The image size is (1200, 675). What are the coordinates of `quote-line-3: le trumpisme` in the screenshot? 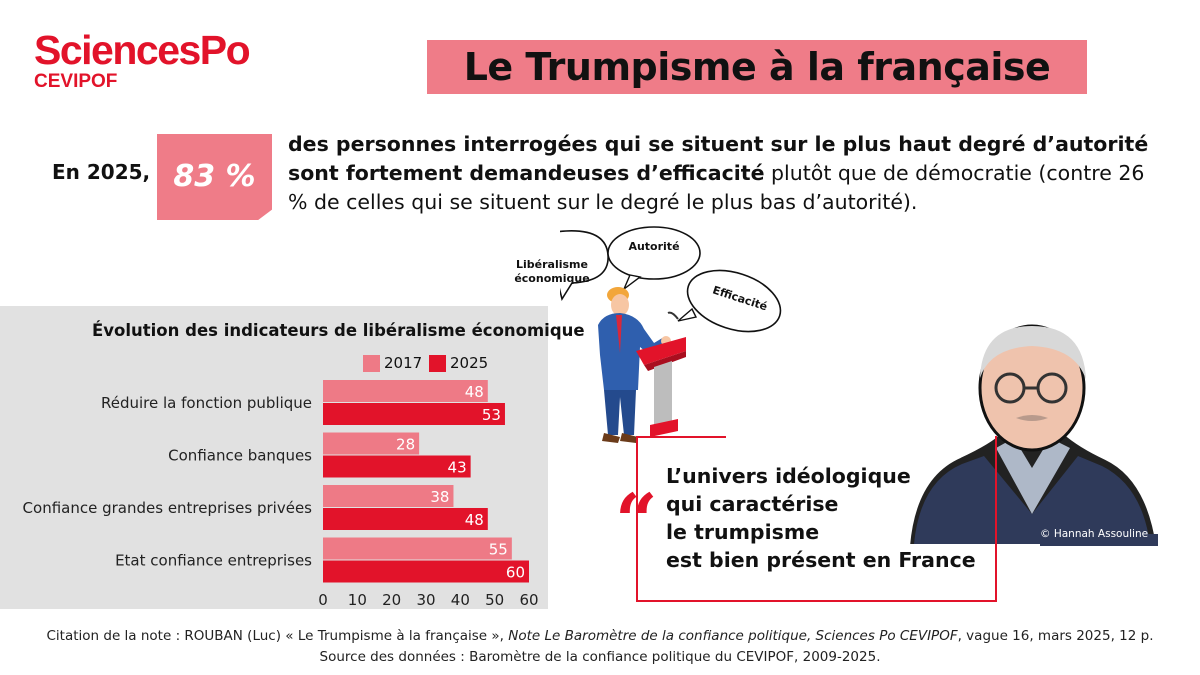 It's located at (743, 532).